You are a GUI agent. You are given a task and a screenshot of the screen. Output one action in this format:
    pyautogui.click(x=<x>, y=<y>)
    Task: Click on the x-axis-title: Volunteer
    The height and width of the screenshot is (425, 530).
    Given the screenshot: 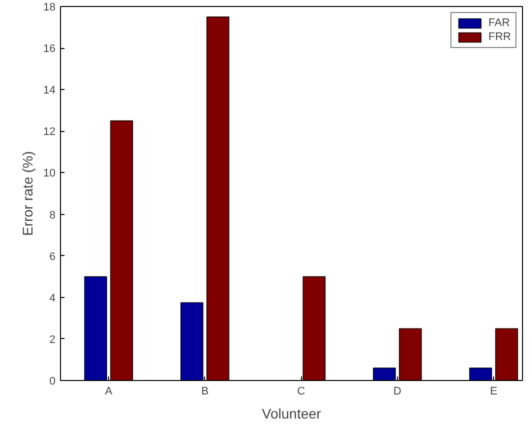 What is the action you would take?
    pyautogui.click(x=292, y=414)
    